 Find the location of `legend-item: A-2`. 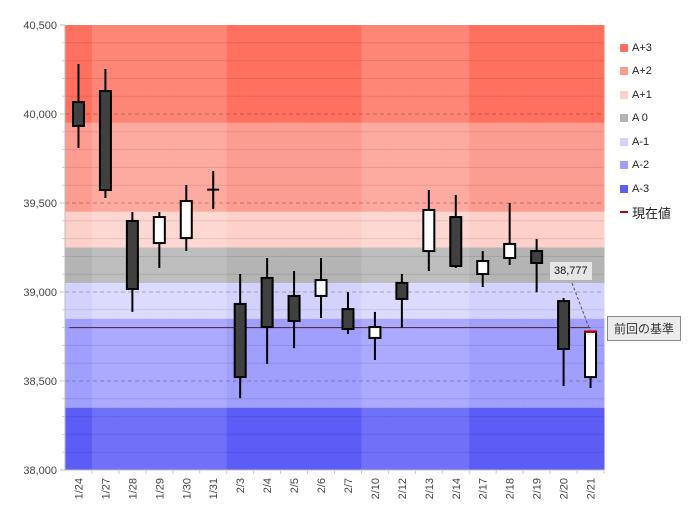

legend-item: A-2 is located at coordinates (645, 166).